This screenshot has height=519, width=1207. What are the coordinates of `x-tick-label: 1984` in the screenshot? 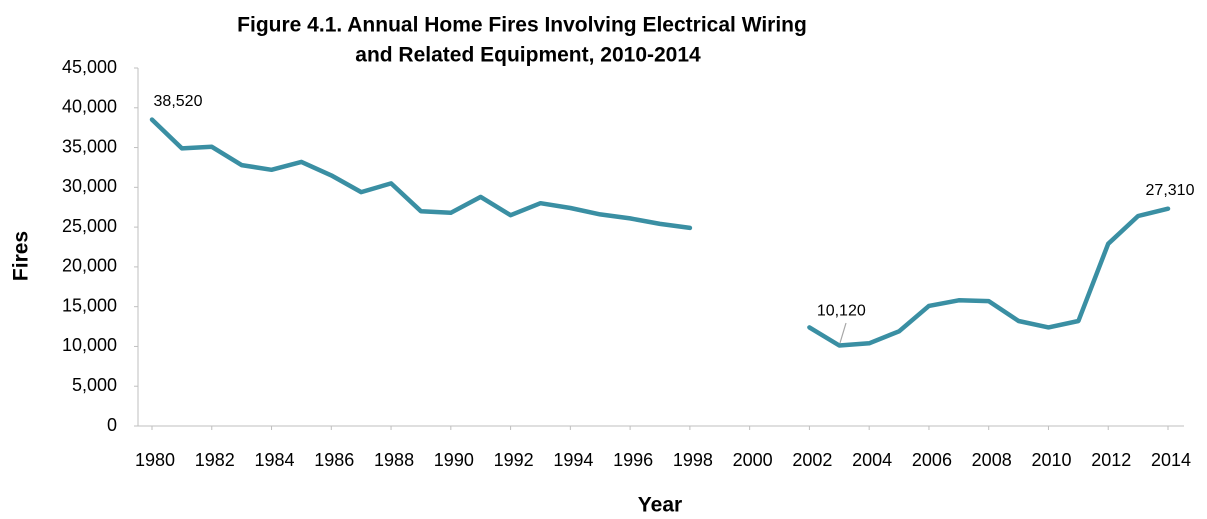 It's located at (275, 460).